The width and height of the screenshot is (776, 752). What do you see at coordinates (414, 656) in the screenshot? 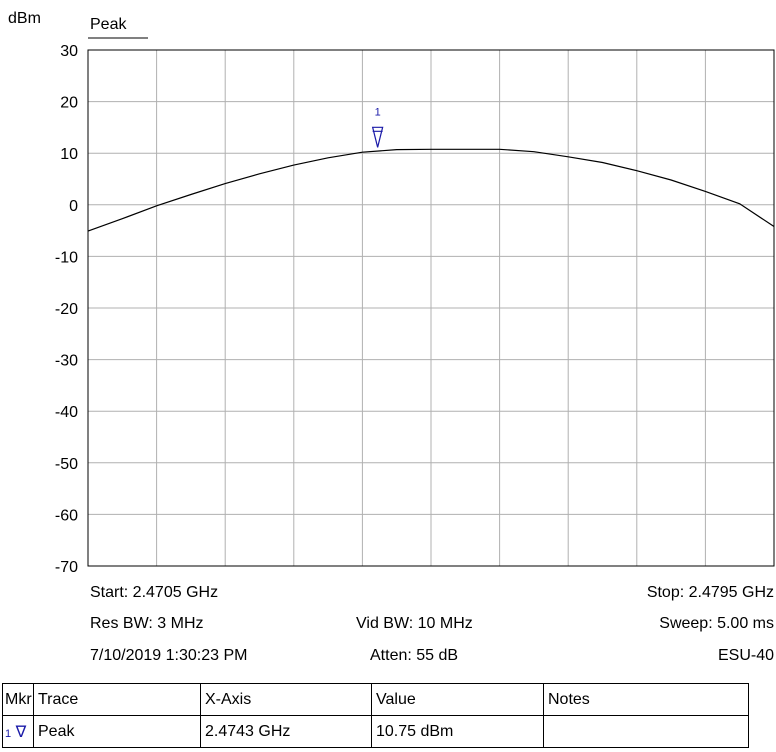
I see `attenuation: Atten: 55 dB` at bounding box center [414, 656].